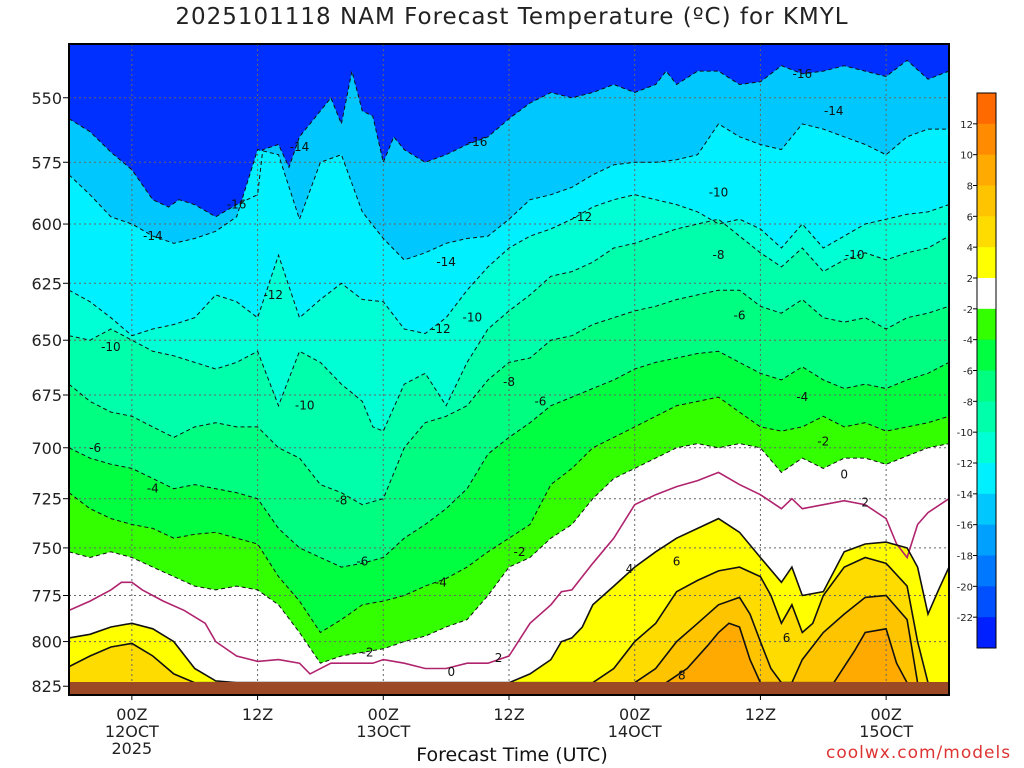  Describe the element at coordinates (965, 433) in the screenshot. I see `colorbar-label: -10` at that location.